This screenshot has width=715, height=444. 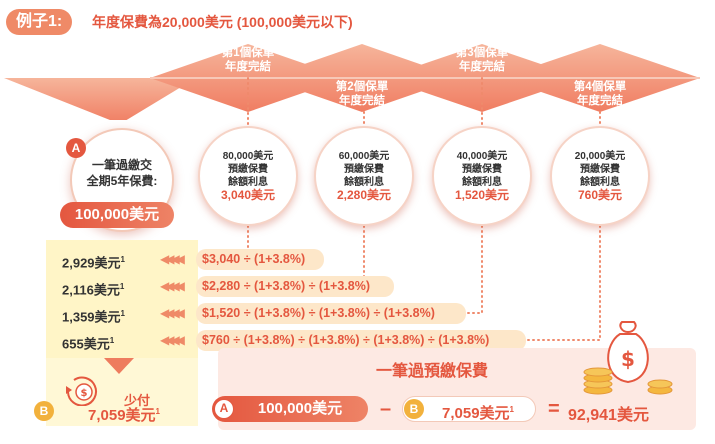 I want to click on equation-a-amount: 100,000美元, so click(x=300, y=408).